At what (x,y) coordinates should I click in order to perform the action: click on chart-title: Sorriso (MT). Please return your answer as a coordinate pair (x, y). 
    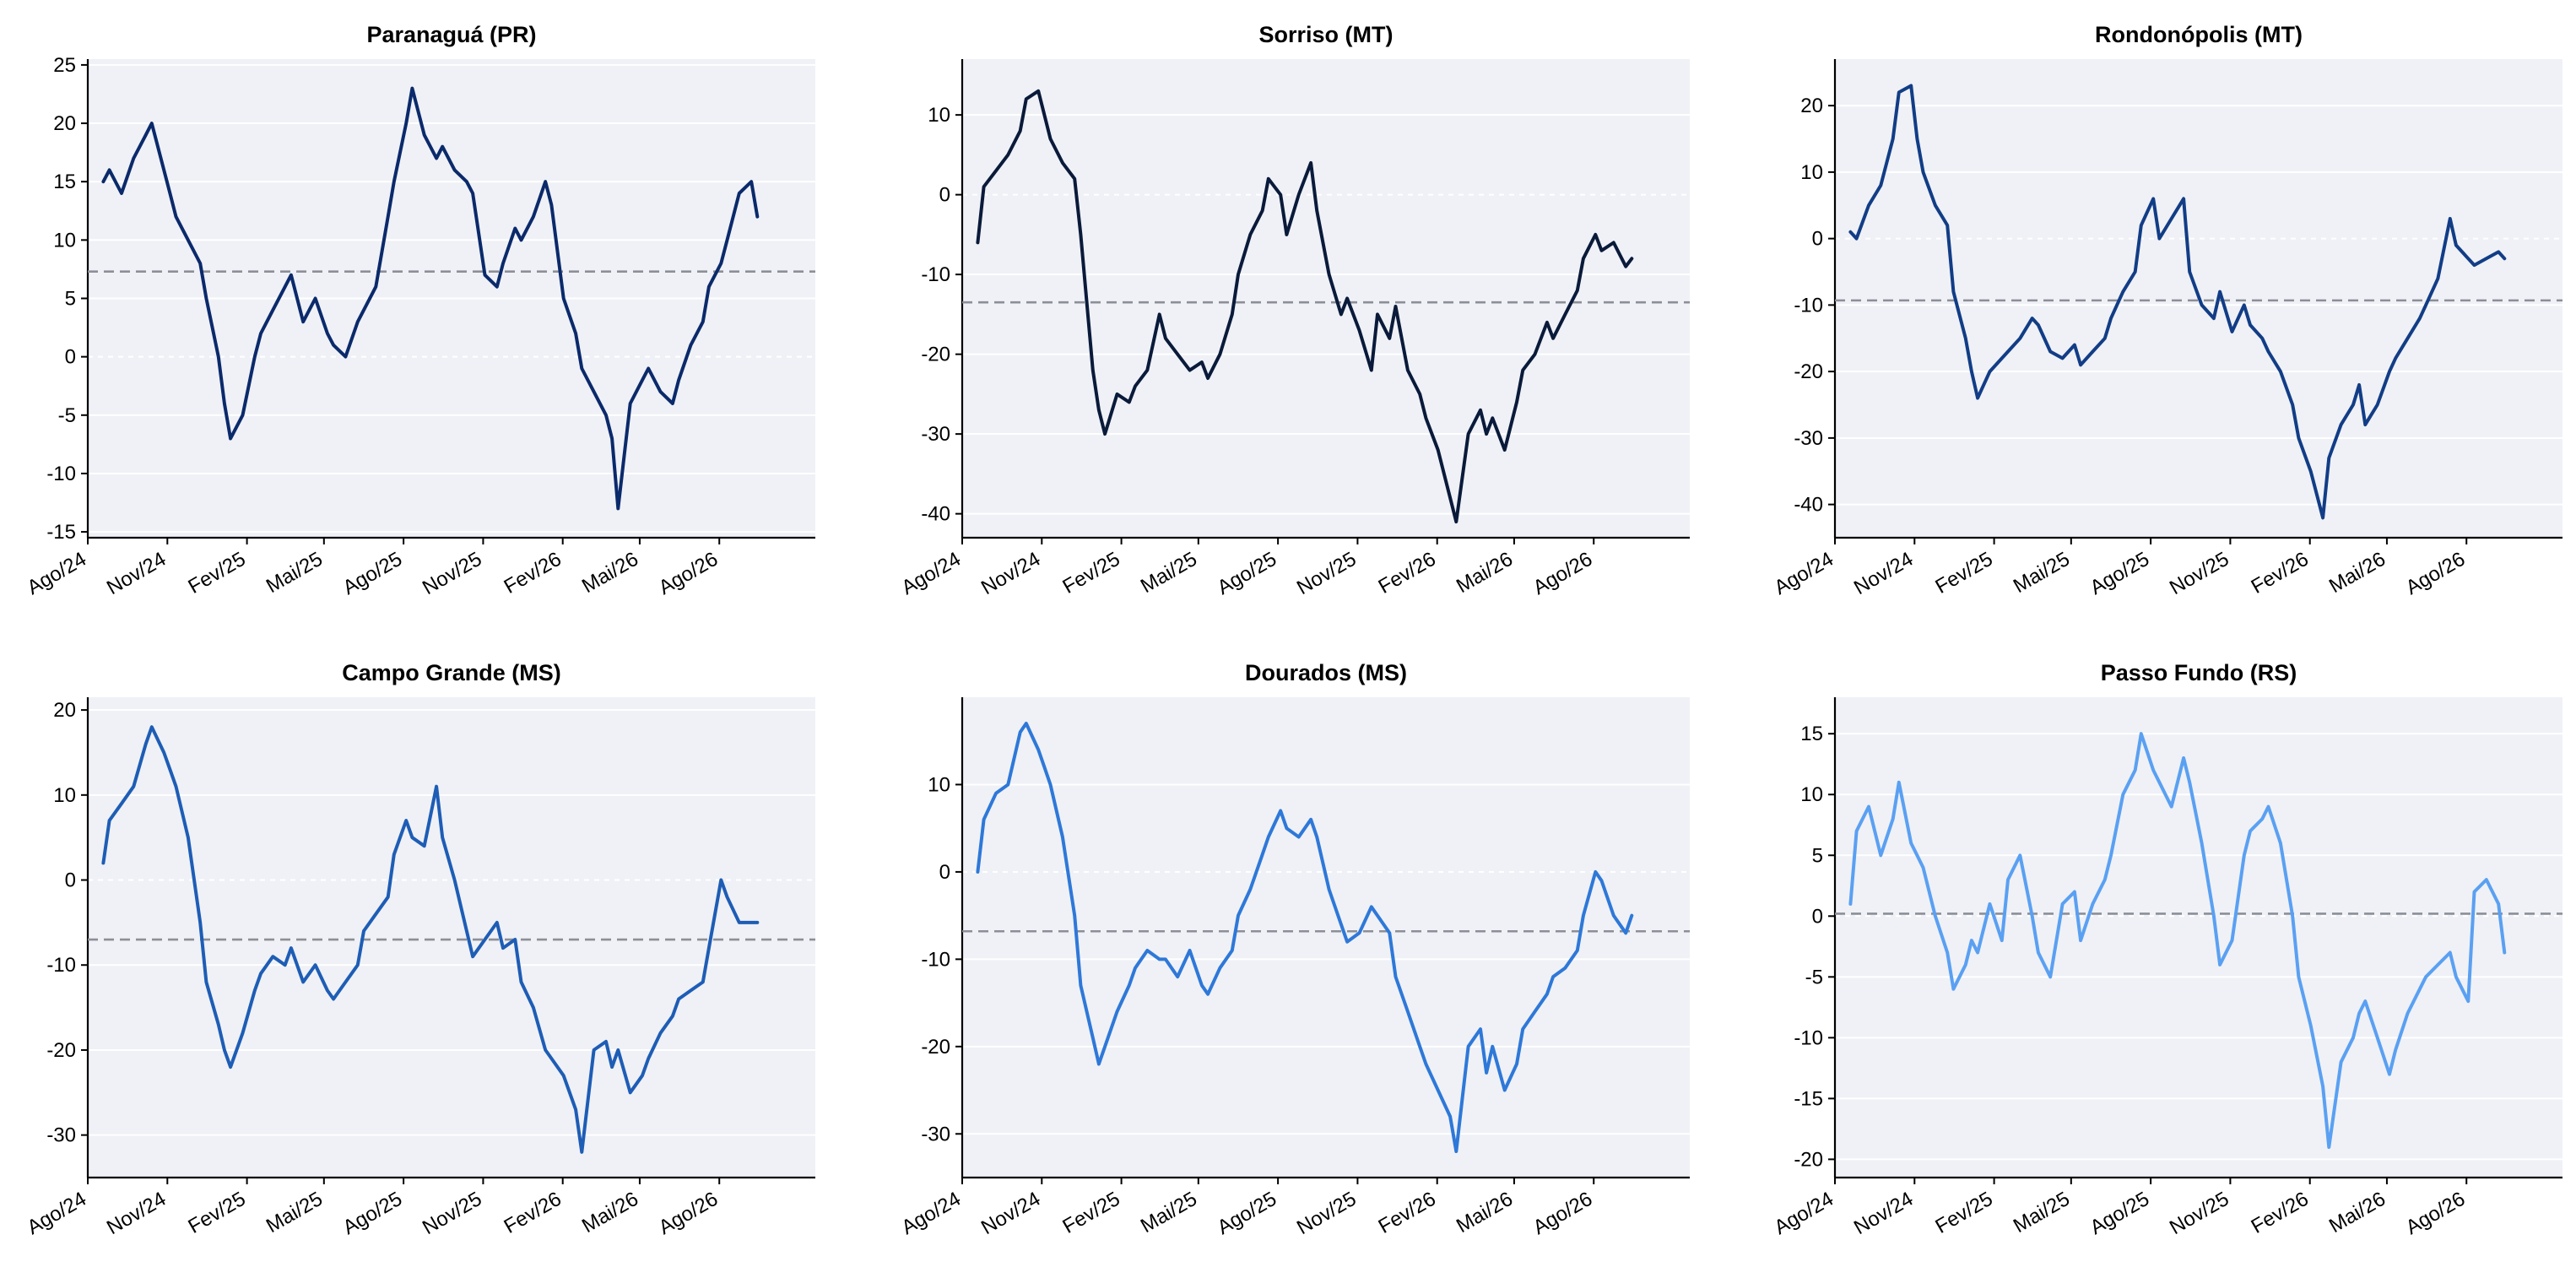
    Looking at the image, I should click on (1326, 34).